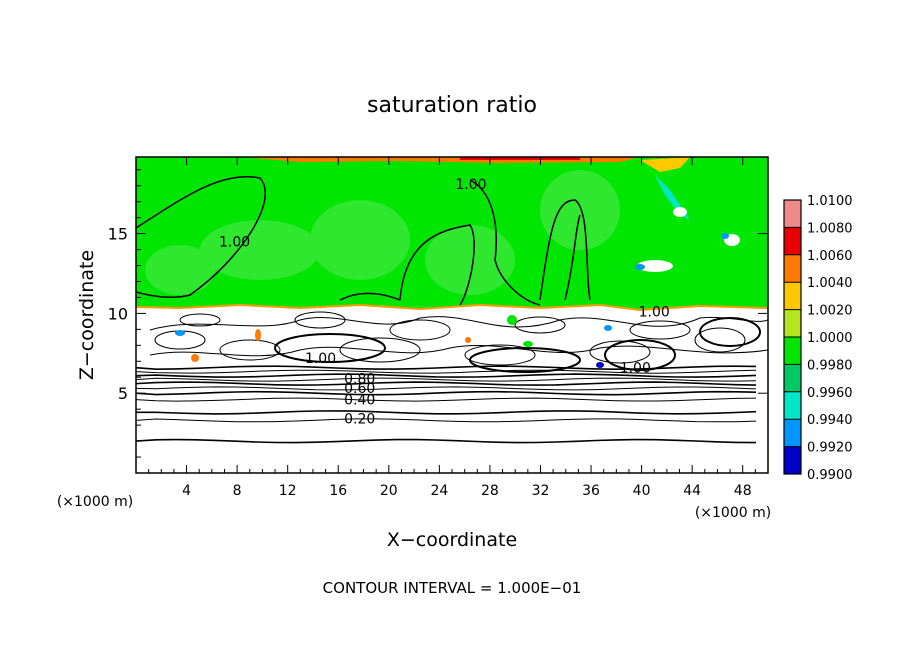 This screenshot has height=654, width=904. What do you see at coordinates (186, 491) in the screenshot?
I see `x-tick-label: 4` at bounding box center [186, 491].